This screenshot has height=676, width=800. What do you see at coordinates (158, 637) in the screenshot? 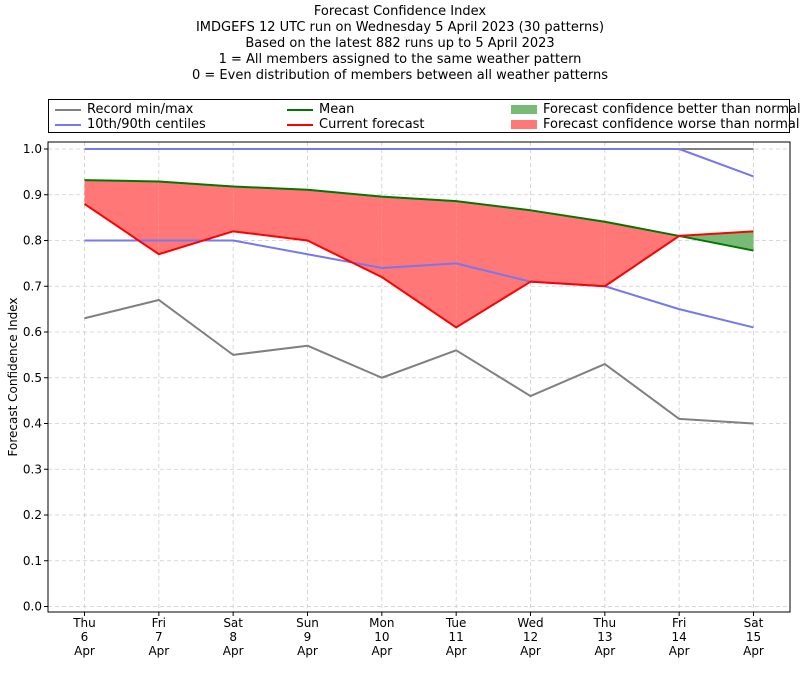
I see `x-tick-label: Fri 7 Apr` at bounding box center [158, 637].